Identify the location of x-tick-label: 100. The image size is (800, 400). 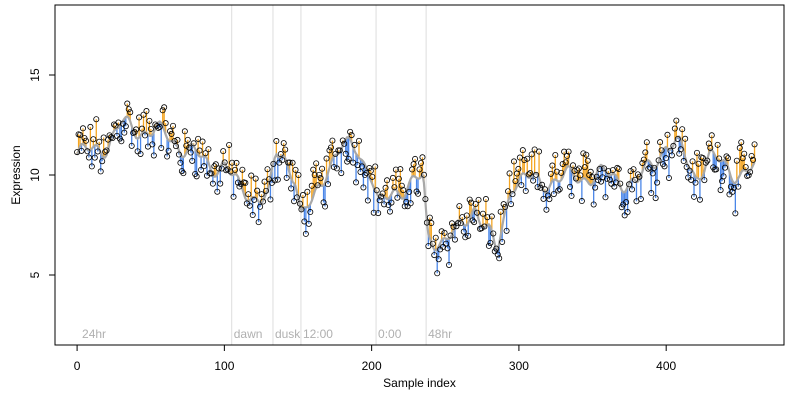
(224, 366).